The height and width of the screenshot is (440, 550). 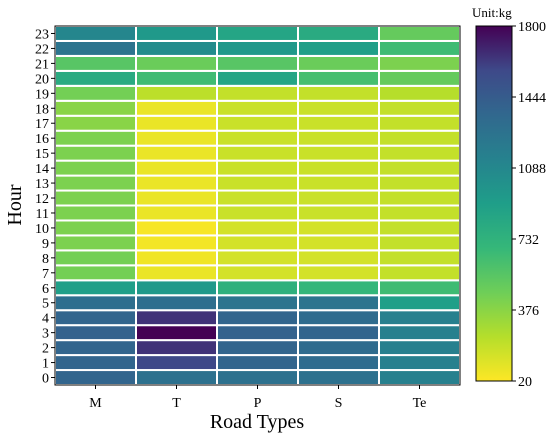 What do you see at coordinates (42, 169) in the screenshot?
I see `y-tick-label: 14` at bounding box center [42, 169].